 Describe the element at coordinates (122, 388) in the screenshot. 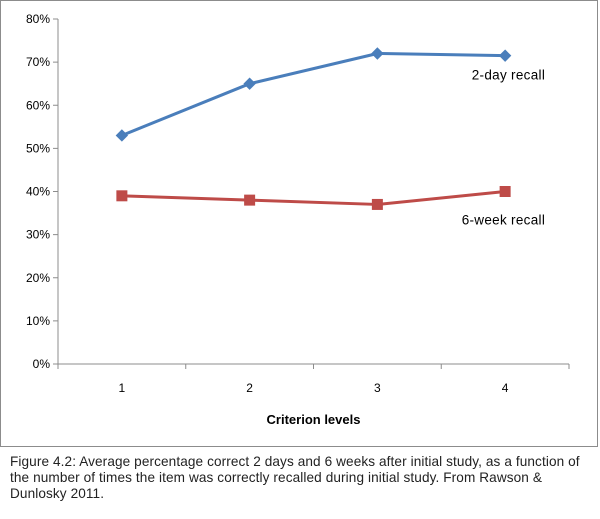

I see `x-tick-label: 1` at that location.